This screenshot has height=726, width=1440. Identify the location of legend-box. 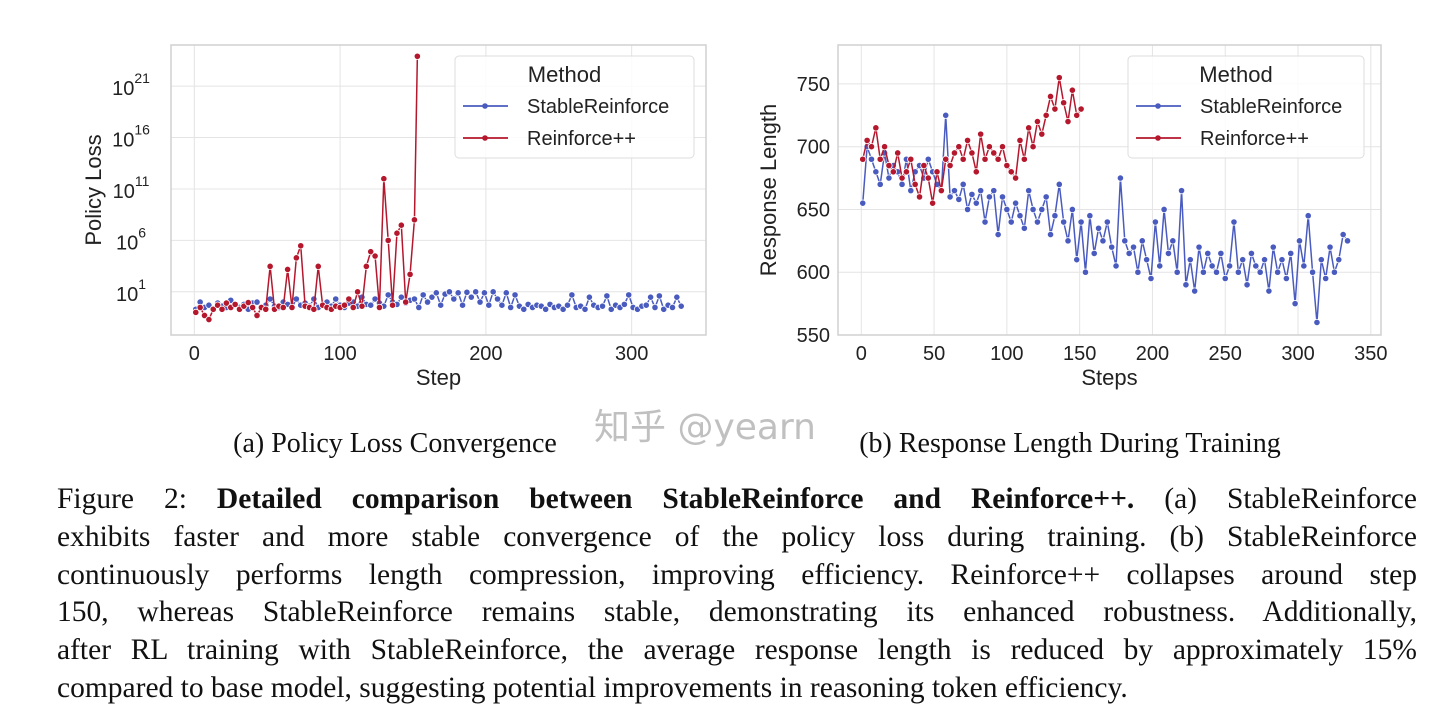
(1246, 107).